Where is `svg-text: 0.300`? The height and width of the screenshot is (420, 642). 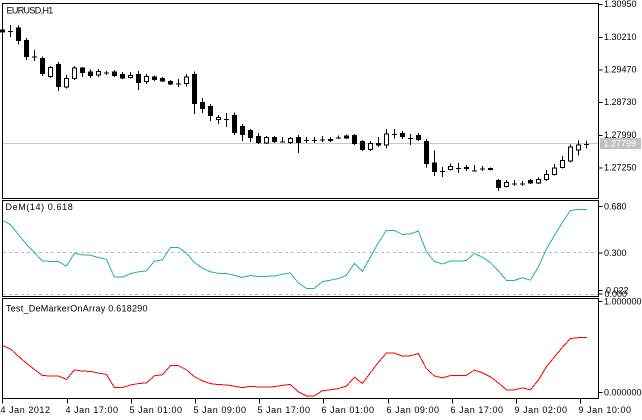 svg-text: 0.300 is located at coordinates (615, 253).